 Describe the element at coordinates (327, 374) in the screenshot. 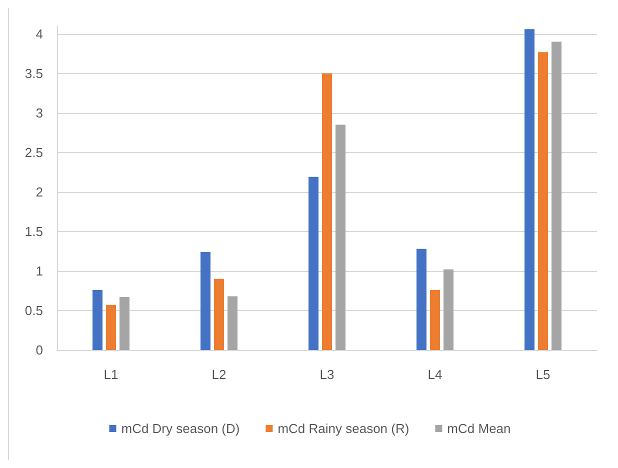

I see `x-tick-label: L3` at that location.